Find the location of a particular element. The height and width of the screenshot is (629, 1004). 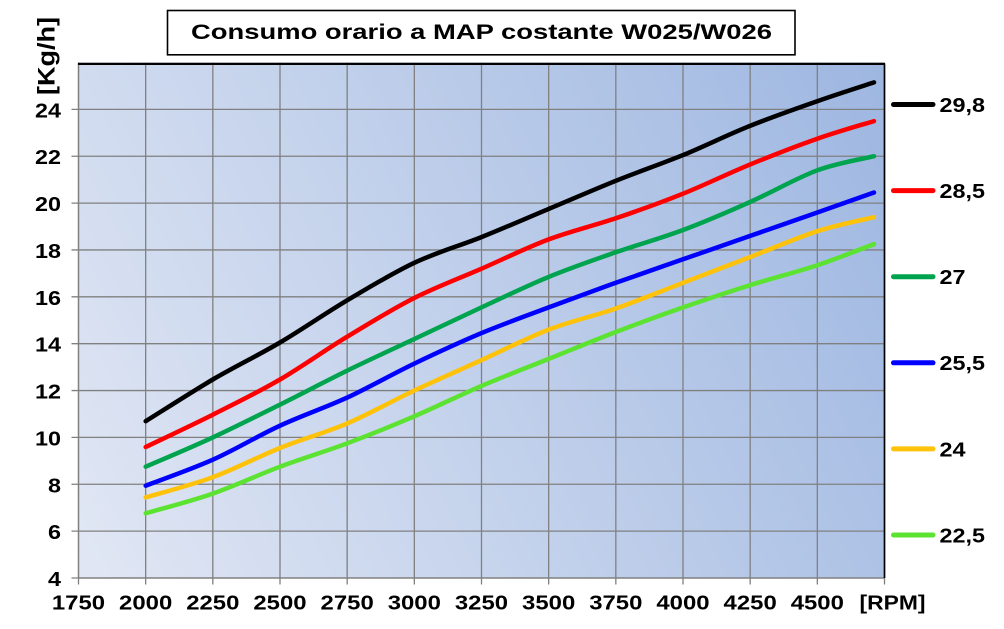

svg-text: 27 is located at coordinates (953, 278).